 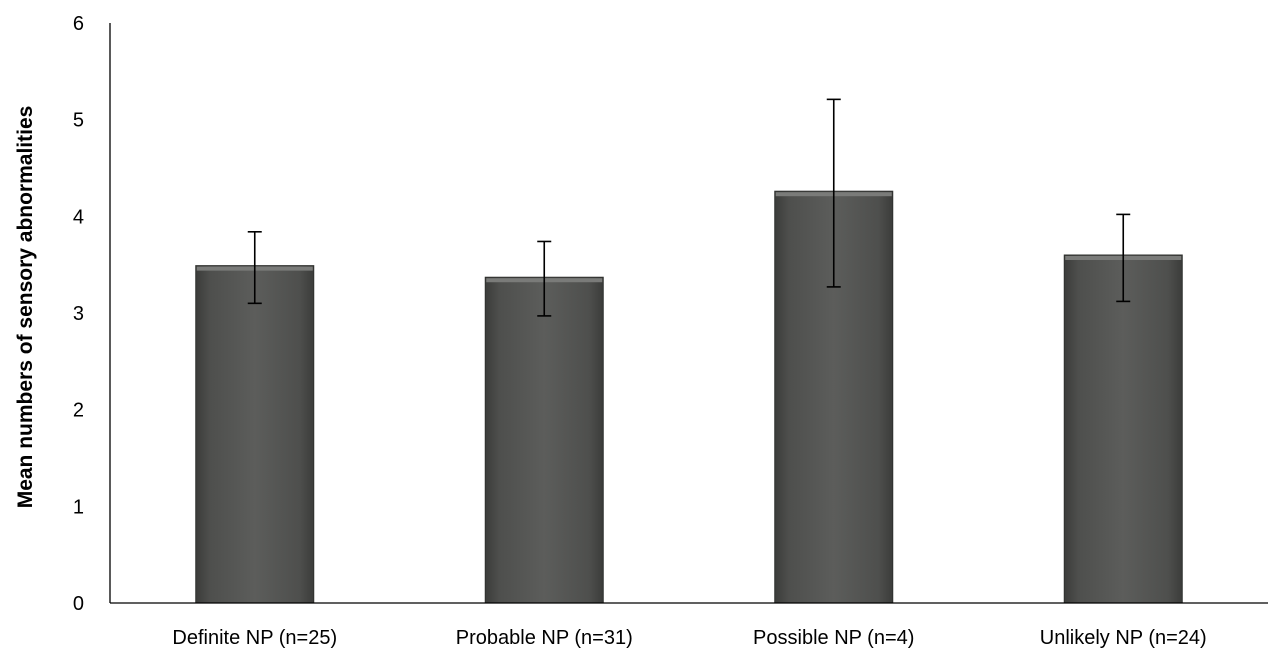 What do you see at coordinates (544, 638) in the screenshot?
I see `x-category-label: Probable NP (n=31)` at bounding box center [544, 638].